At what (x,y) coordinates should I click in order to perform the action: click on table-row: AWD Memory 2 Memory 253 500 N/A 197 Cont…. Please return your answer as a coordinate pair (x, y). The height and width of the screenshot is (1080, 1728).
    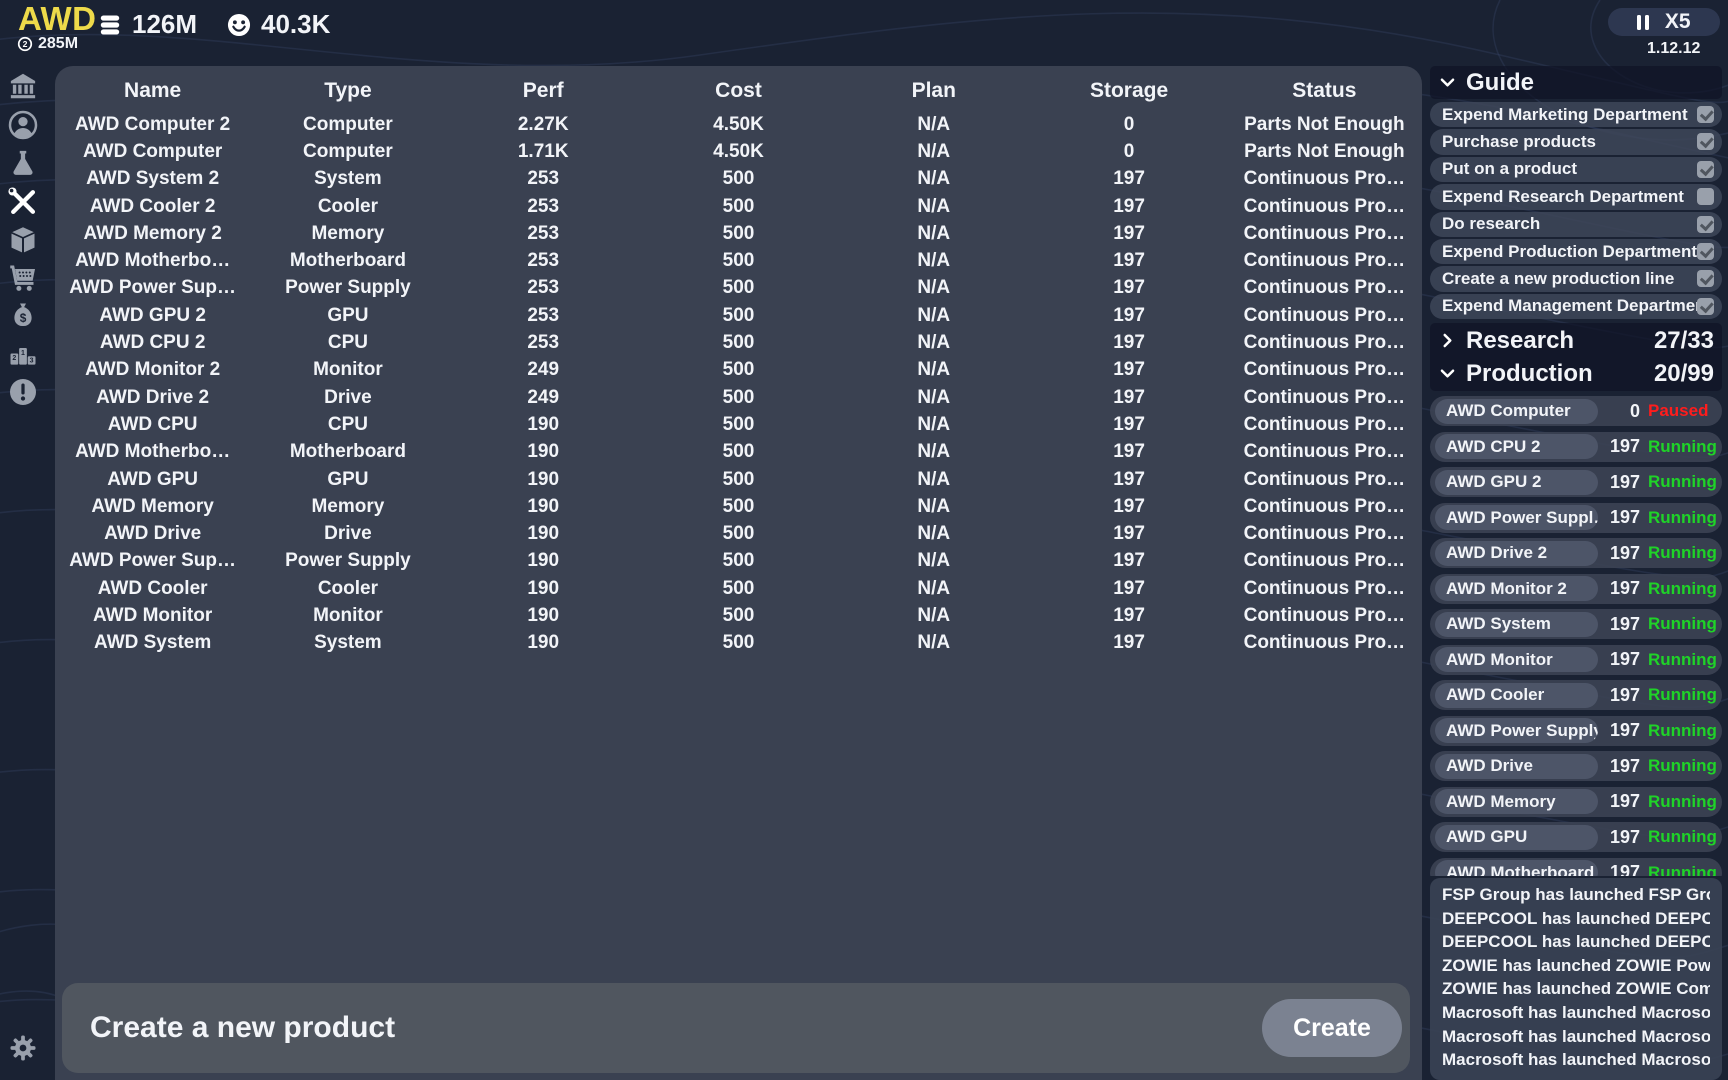
    Looking at the image, I should click on (738, 233).